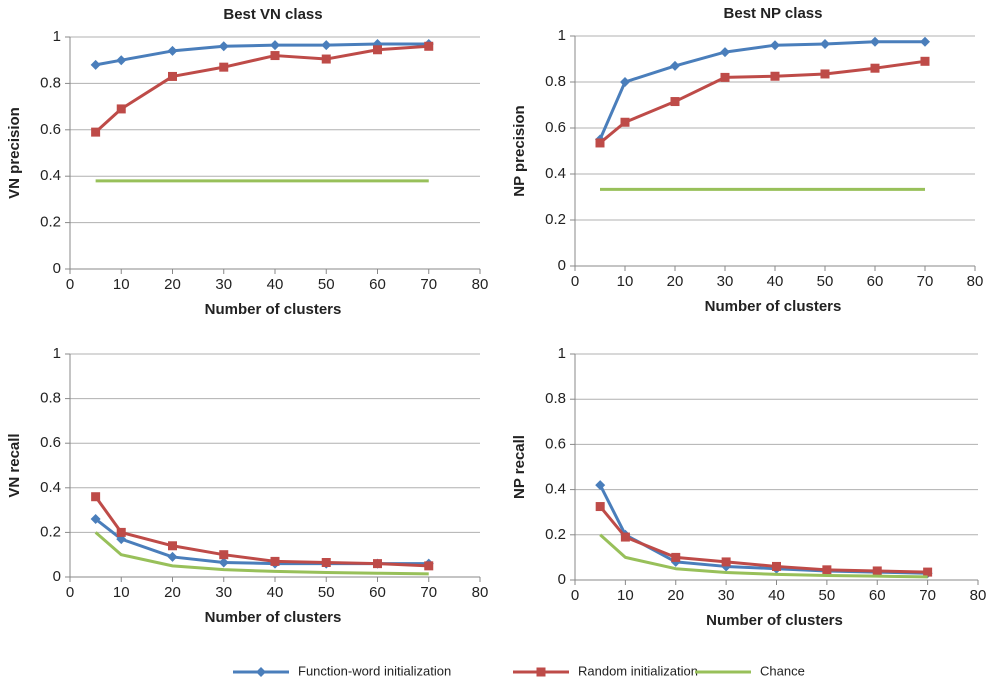  What do you see at coordinates (374, 670) in the screenshot?
I see `legend-label: Function-word initialization` at bounding box center [374, 670].